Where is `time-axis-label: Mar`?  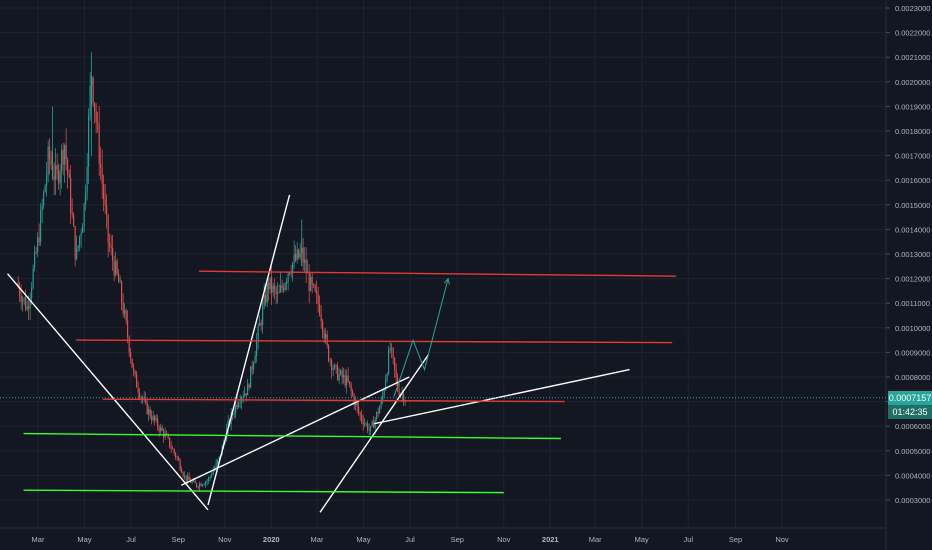
time-axis-label: Mar is located at coordinates (317, 539).